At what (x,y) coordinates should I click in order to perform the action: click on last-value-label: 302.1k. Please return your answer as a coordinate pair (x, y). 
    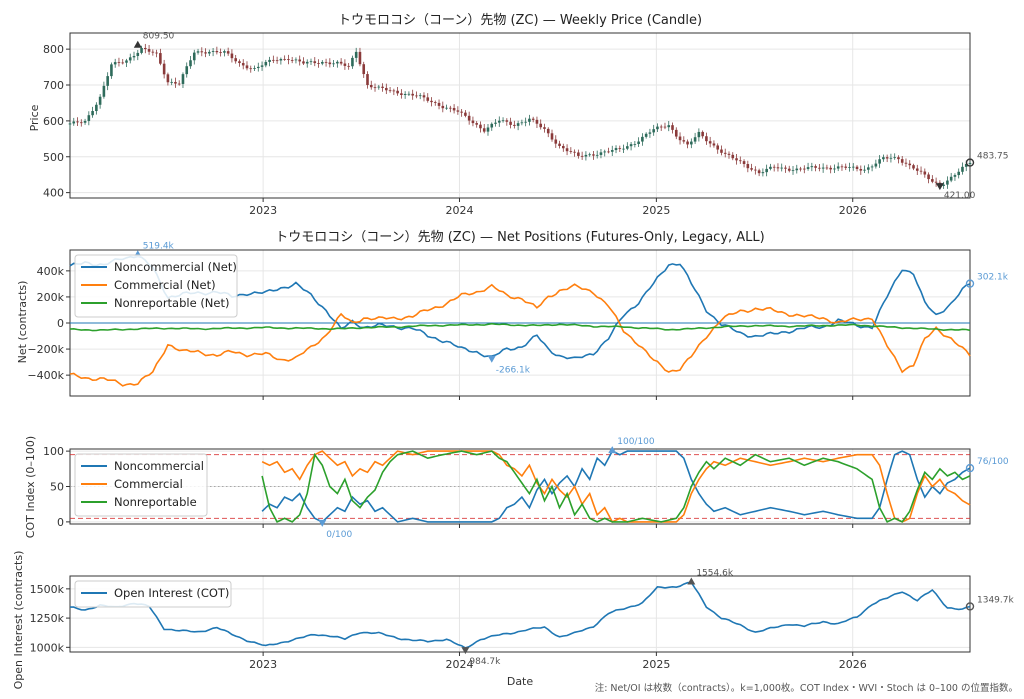
    Looking at the image, I should click on (993, 278).